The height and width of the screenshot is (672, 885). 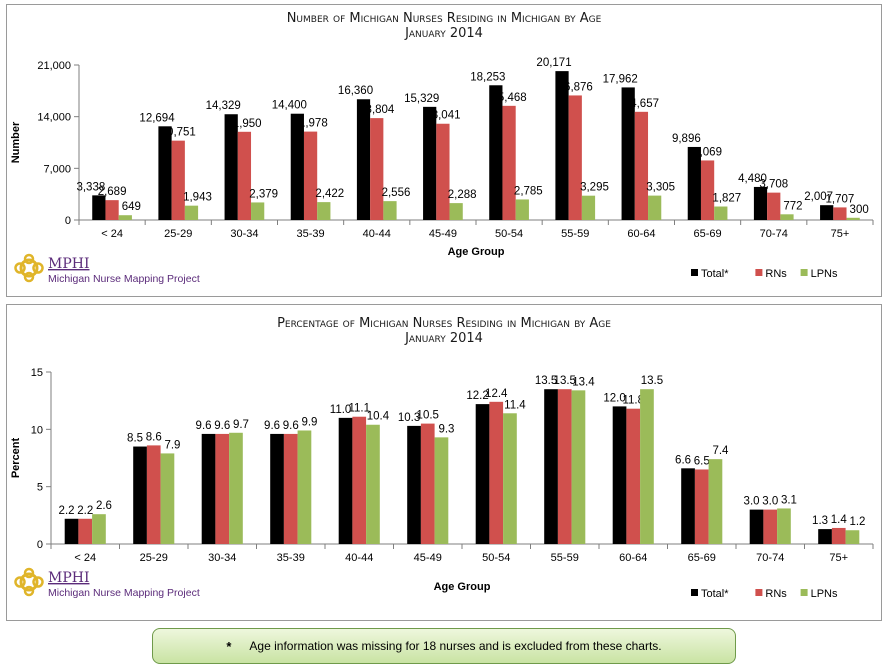 What do you see at coordinates (839, 520) in the screenshot?
I see `data-label: 1.4` at bounding box center [839, 520].